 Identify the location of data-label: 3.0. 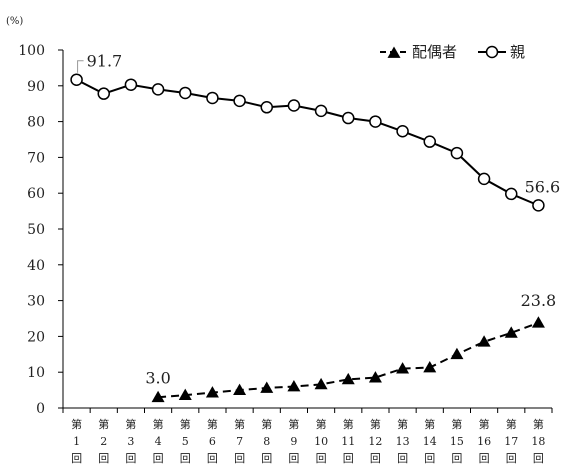
(157, 377).